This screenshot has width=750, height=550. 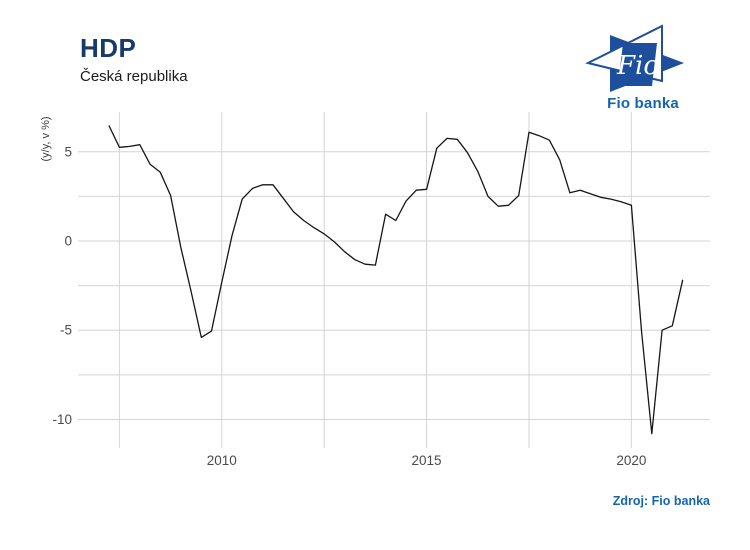 What do you see at coordinates (134, 76) in the screenshot?
I see `page-subtitle: Česká republika` at bounding box center [134, 76].